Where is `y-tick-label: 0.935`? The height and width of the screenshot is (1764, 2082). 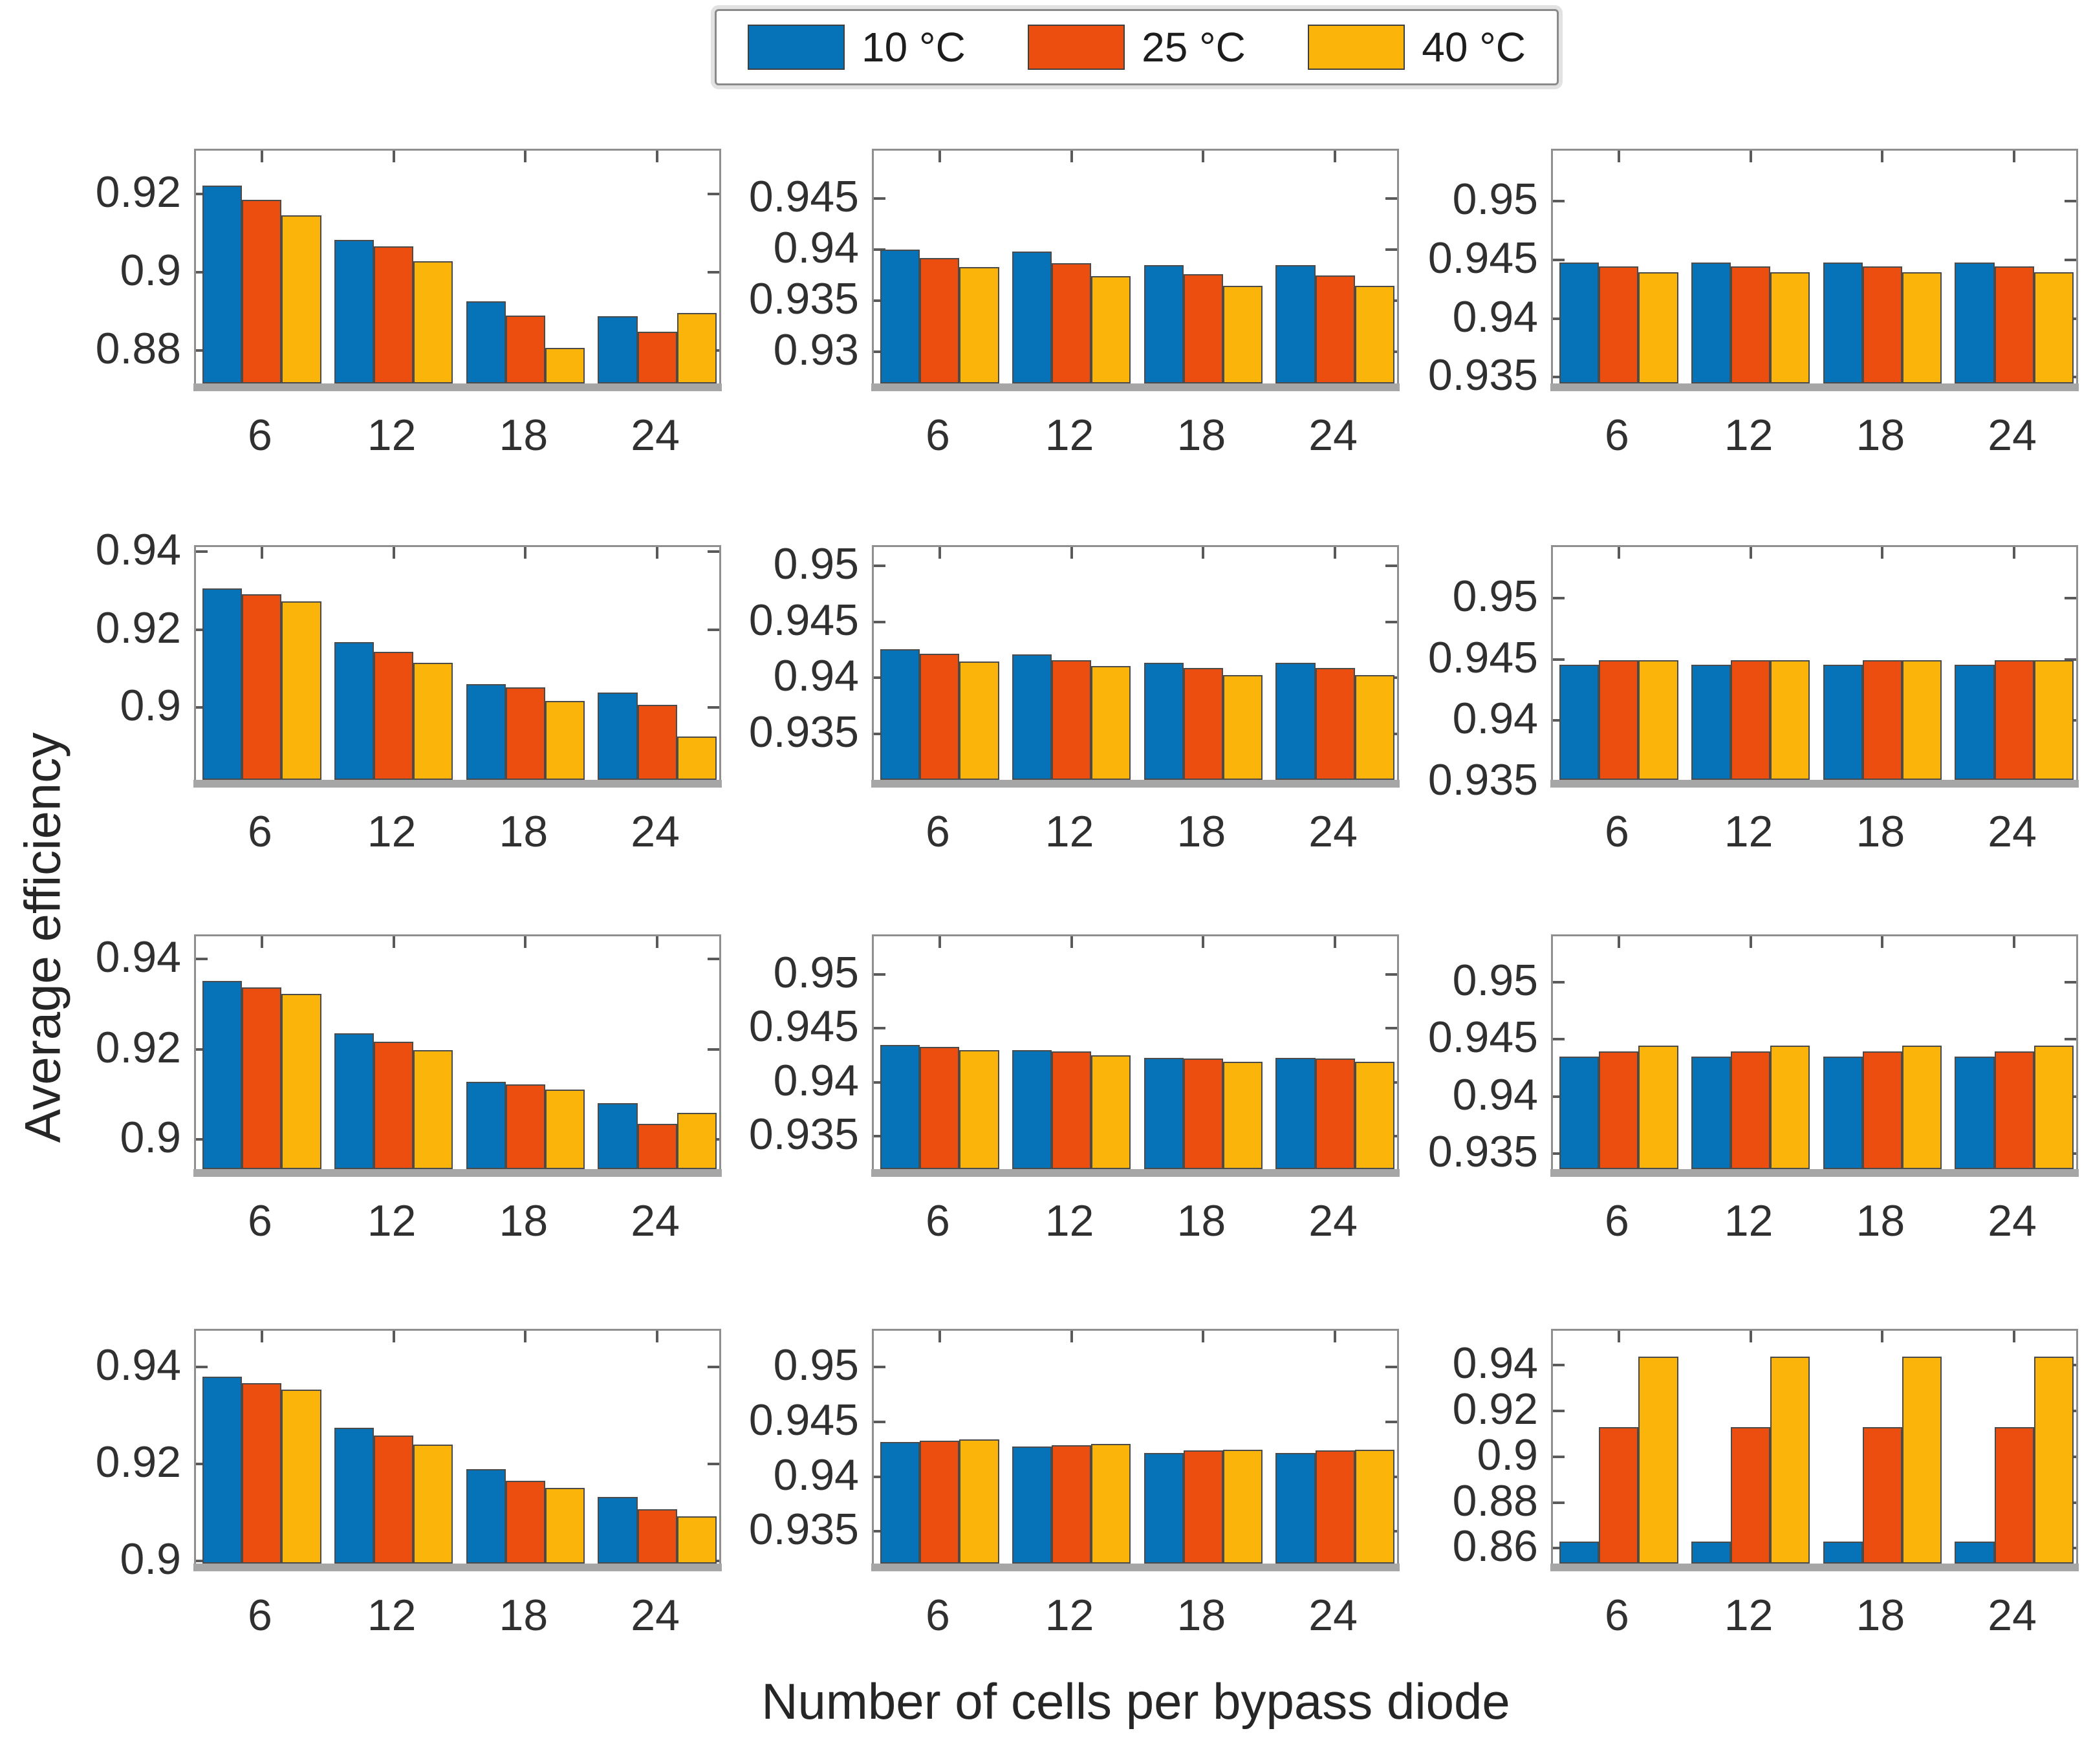 y-tick-label: 0.935 is located at coordinates (1482, 1152).